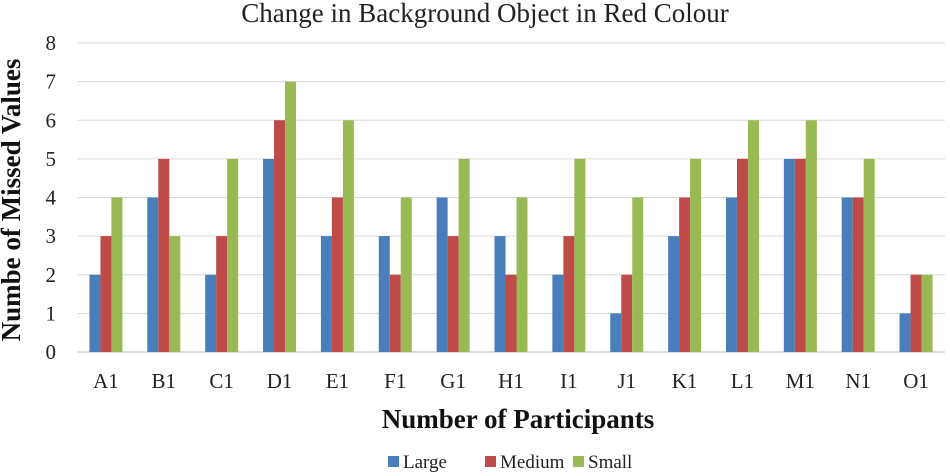 The image size is (950, 476). Describe the element at coordinates (569, 381) in the screenshot. I see `x-tick-label: I1` at that location.